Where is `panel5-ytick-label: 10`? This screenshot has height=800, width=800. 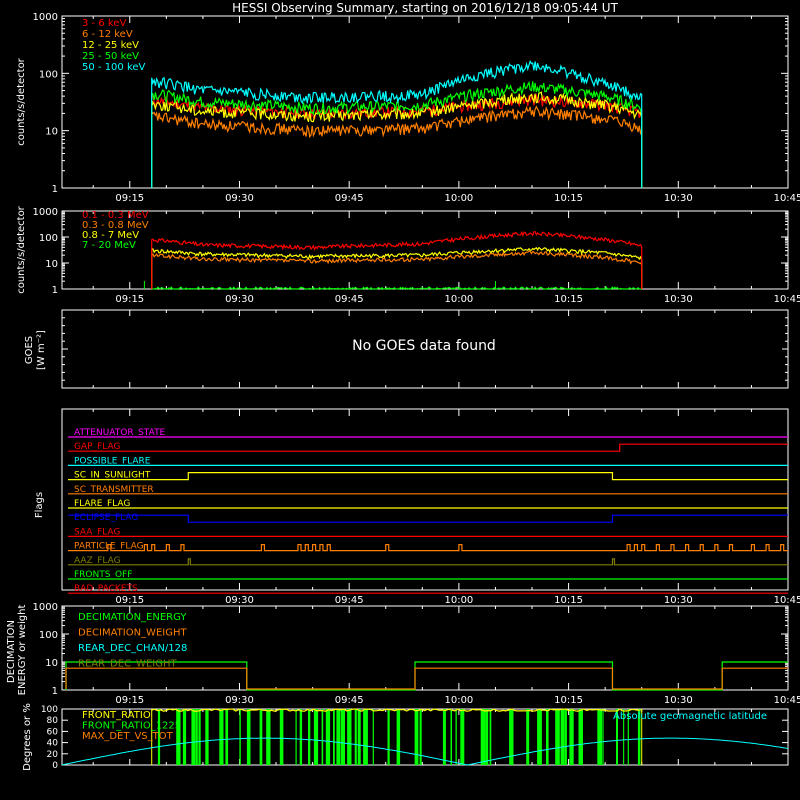
panel5-ytick-label: 10 is located at coordinates (51, 663).